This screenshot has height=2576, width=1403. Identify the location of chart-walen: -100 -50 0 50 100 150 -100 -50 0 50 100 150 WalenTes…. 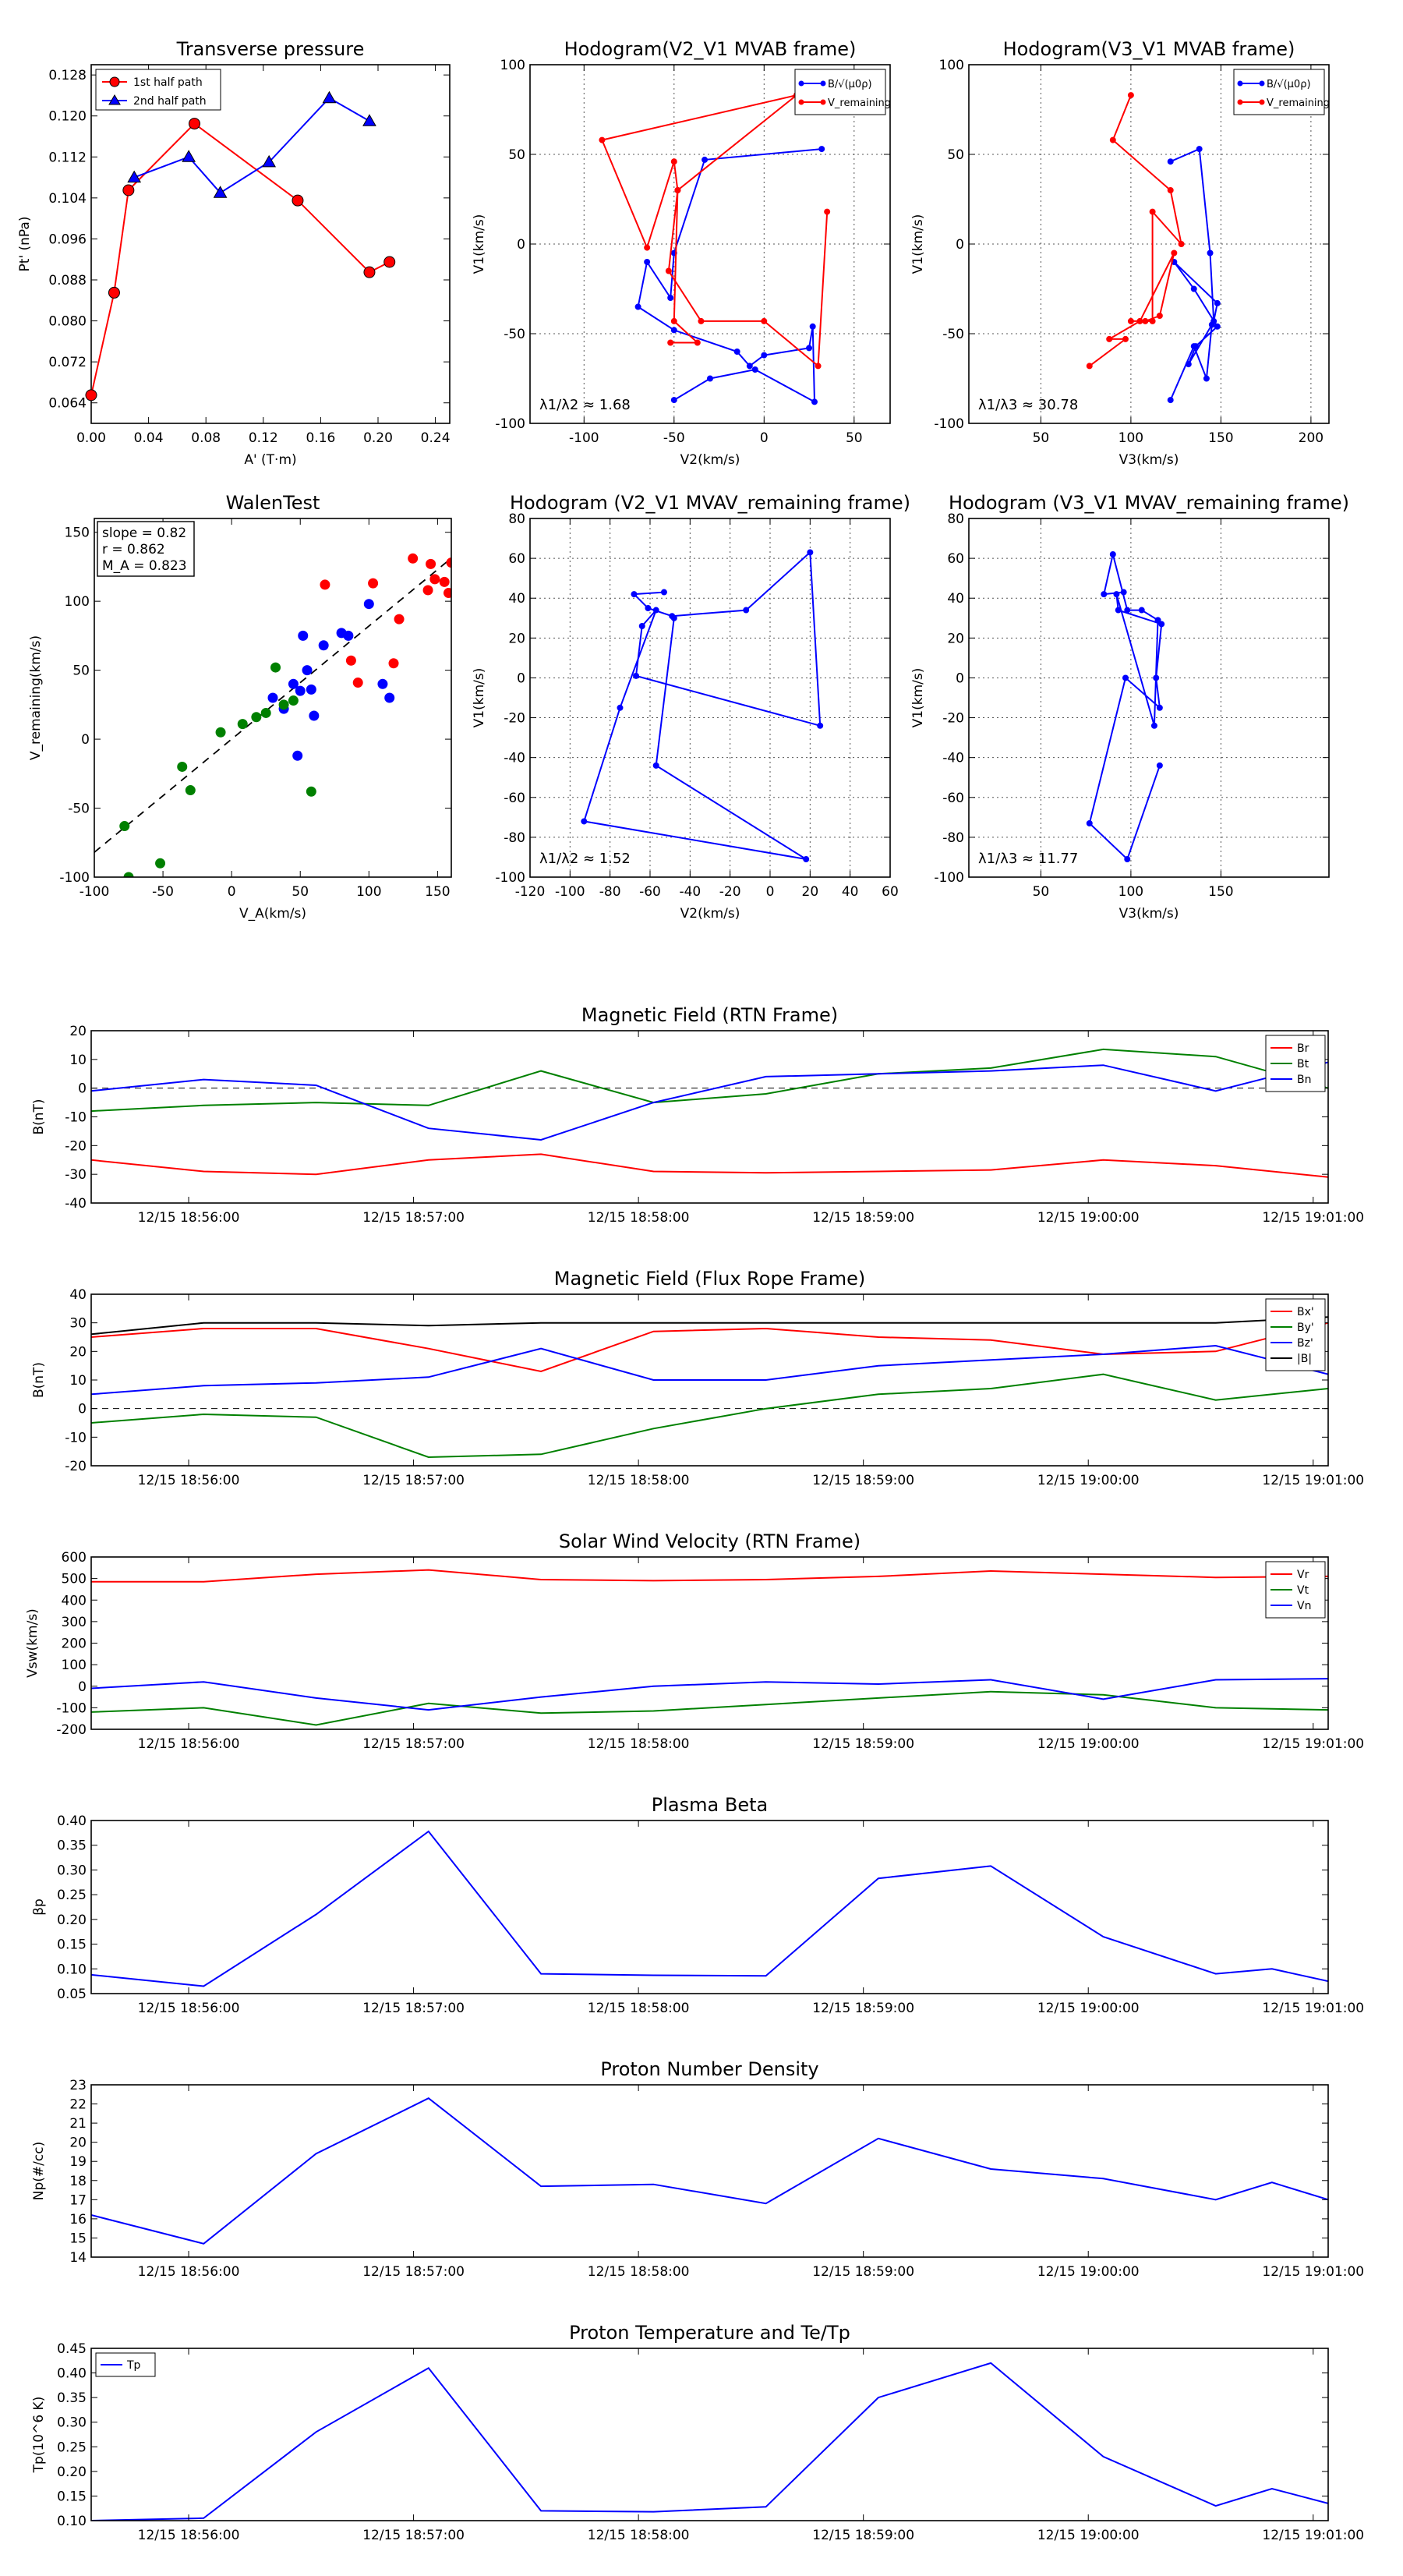
(240, 707).